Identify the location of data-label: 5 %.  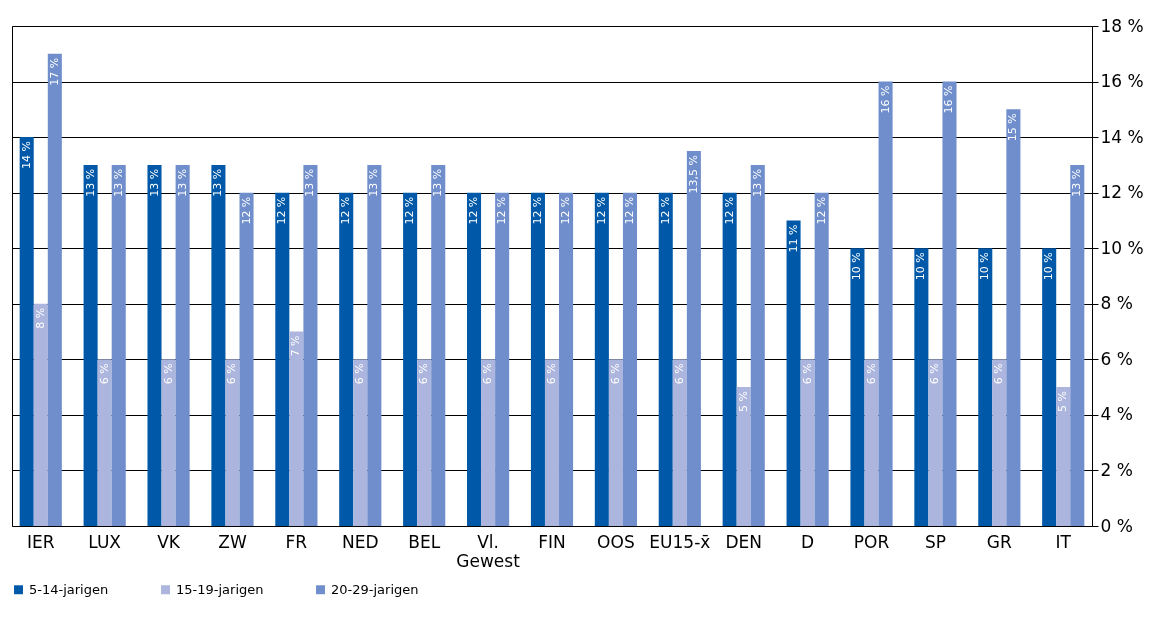
(1063, 402).